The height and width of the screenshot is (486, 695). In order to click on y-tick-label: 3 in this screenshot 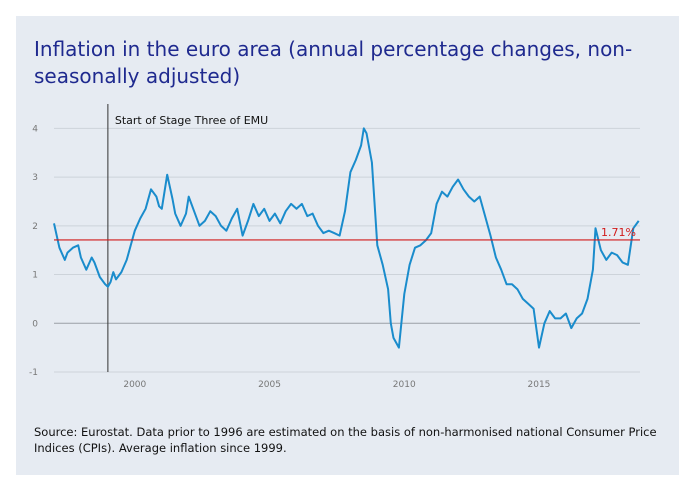, I will do `click(35, 178)`.